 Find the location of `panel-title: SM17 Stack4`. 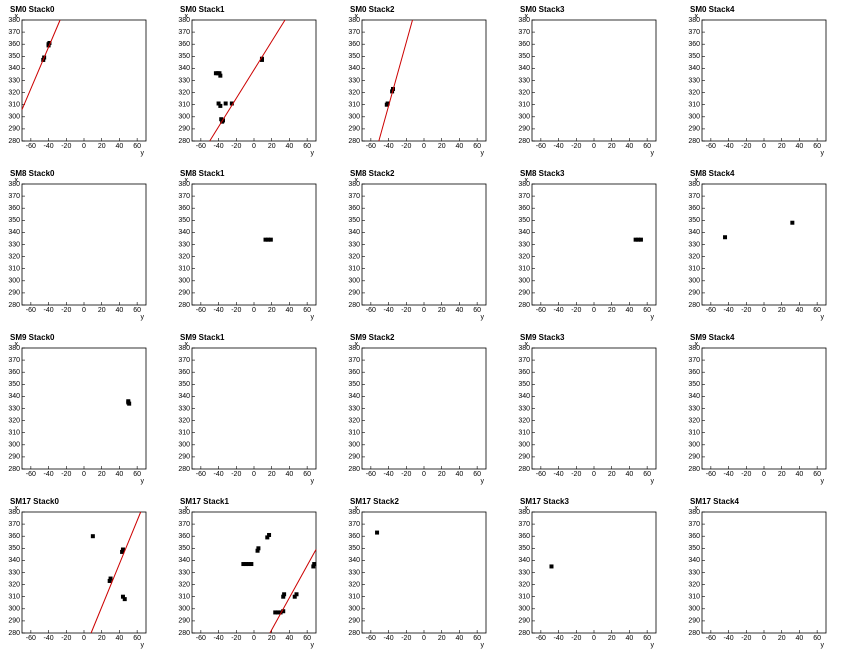

panel-title: SM17 Stack4 is located at coordinates (714, 501).